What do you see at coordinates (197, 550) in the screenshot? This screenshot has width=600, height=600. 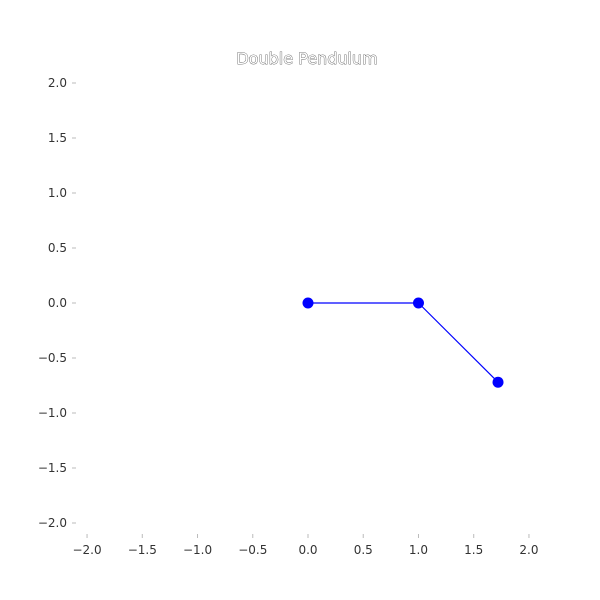 I see `x-tick-label: −1.0` at bounding box center [197, 550].